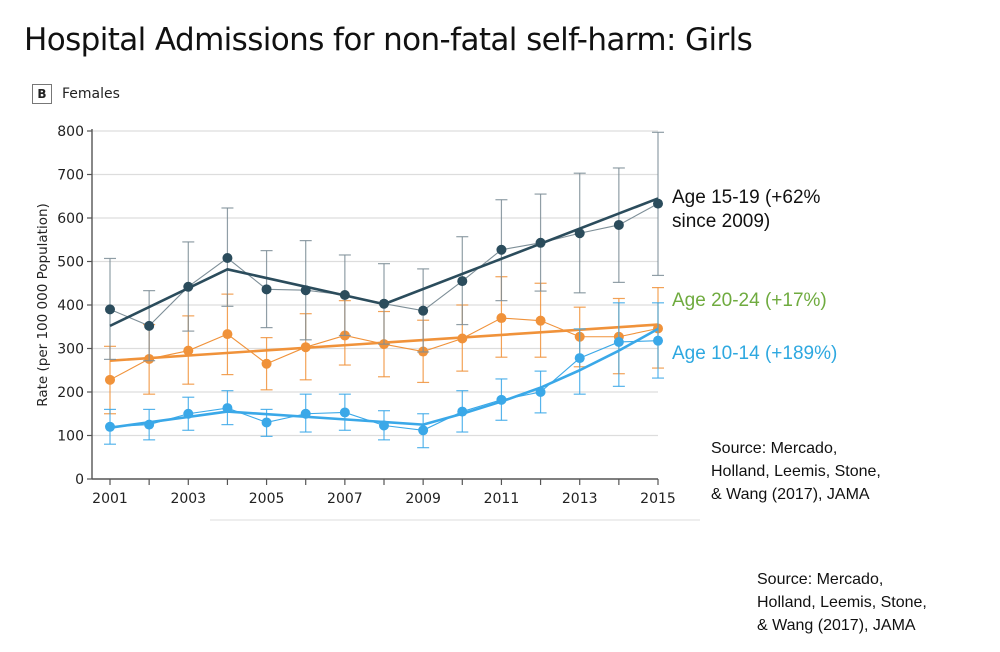  Describe the element at coordinates (79, 480) in the screenshot. I see `y-tick-label: 0` at that location.